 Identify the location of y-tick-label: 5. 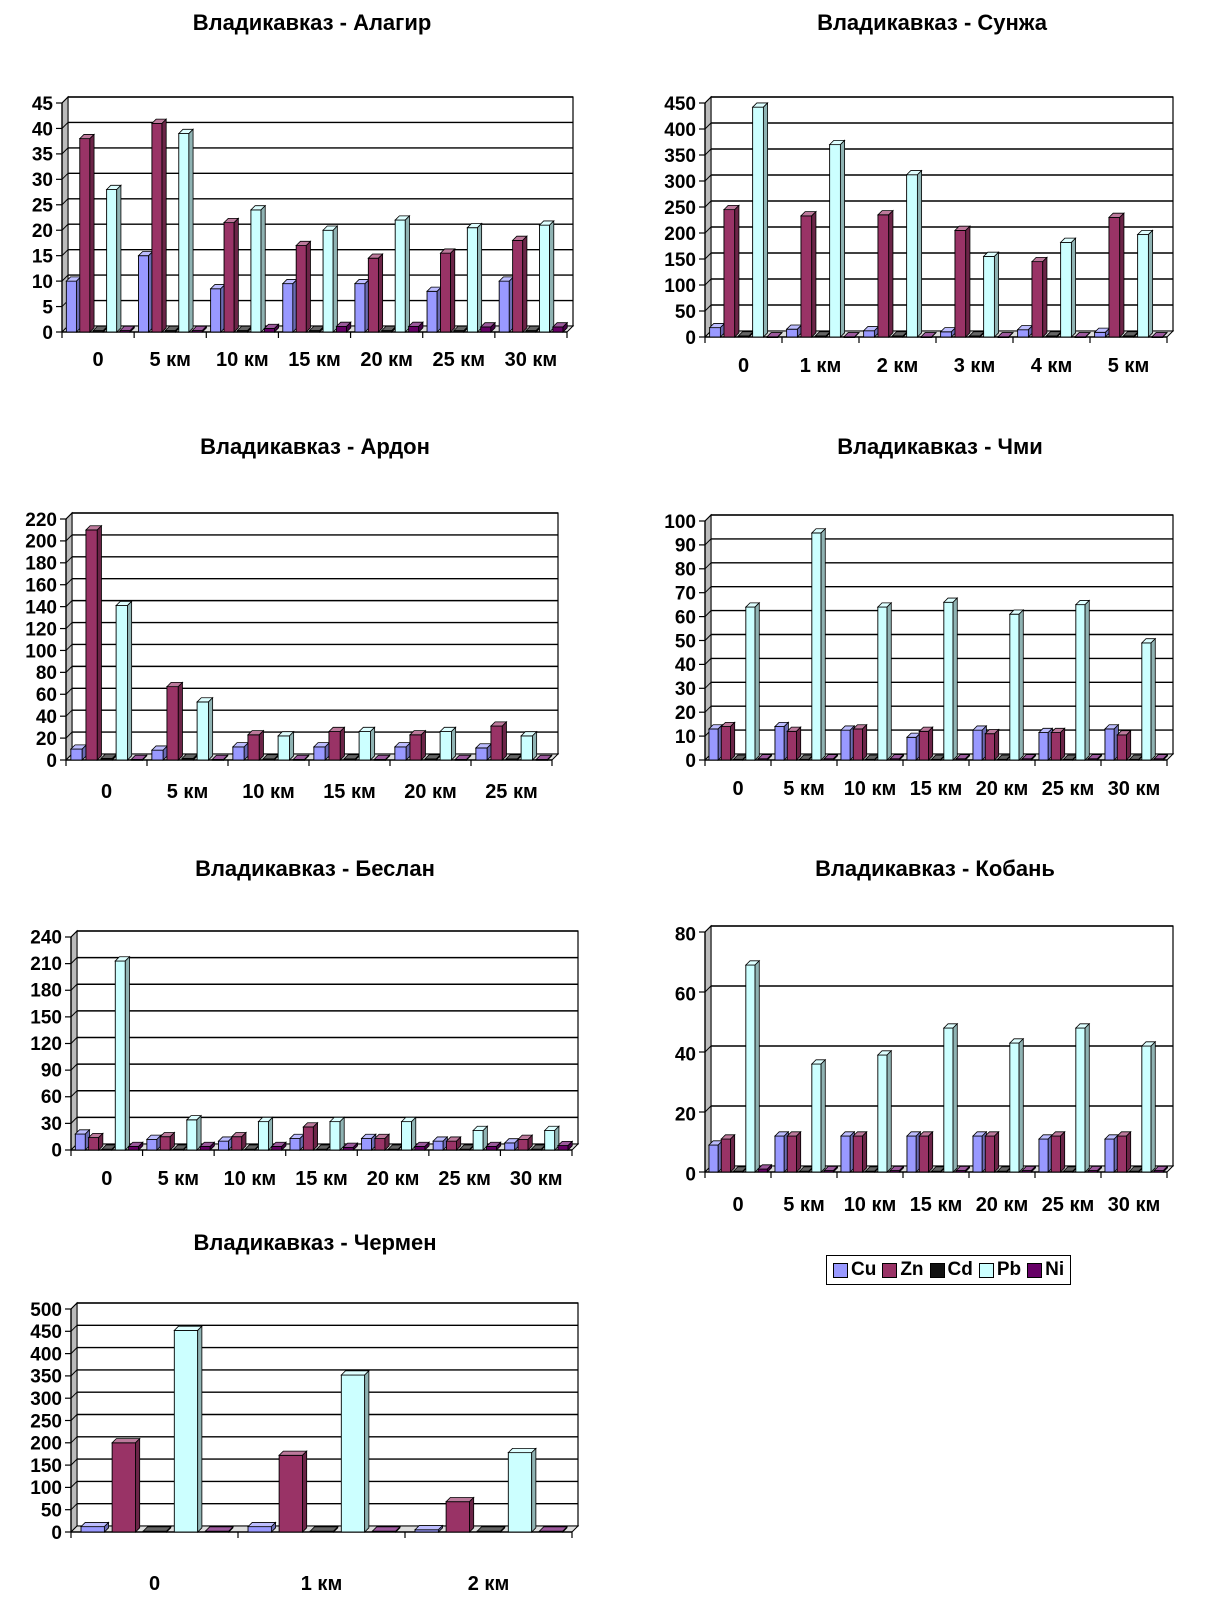
(47, 307).